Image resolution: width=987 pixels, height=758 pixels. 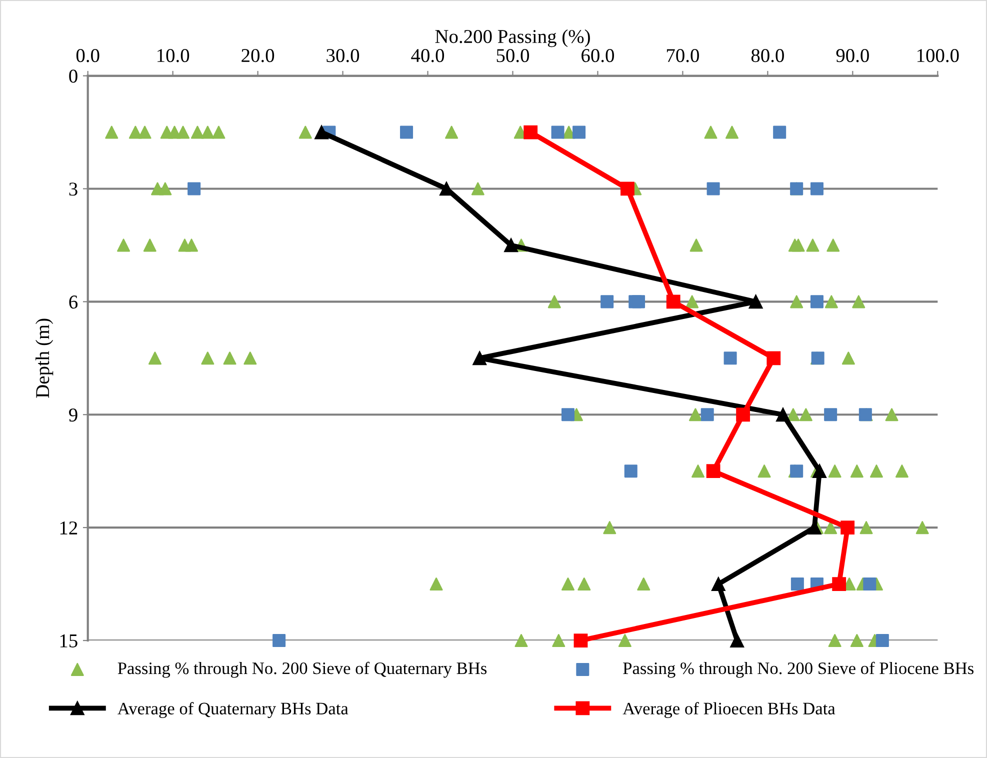 I want to click on x-tick-label: 100.0, so click(x=938, y=55).